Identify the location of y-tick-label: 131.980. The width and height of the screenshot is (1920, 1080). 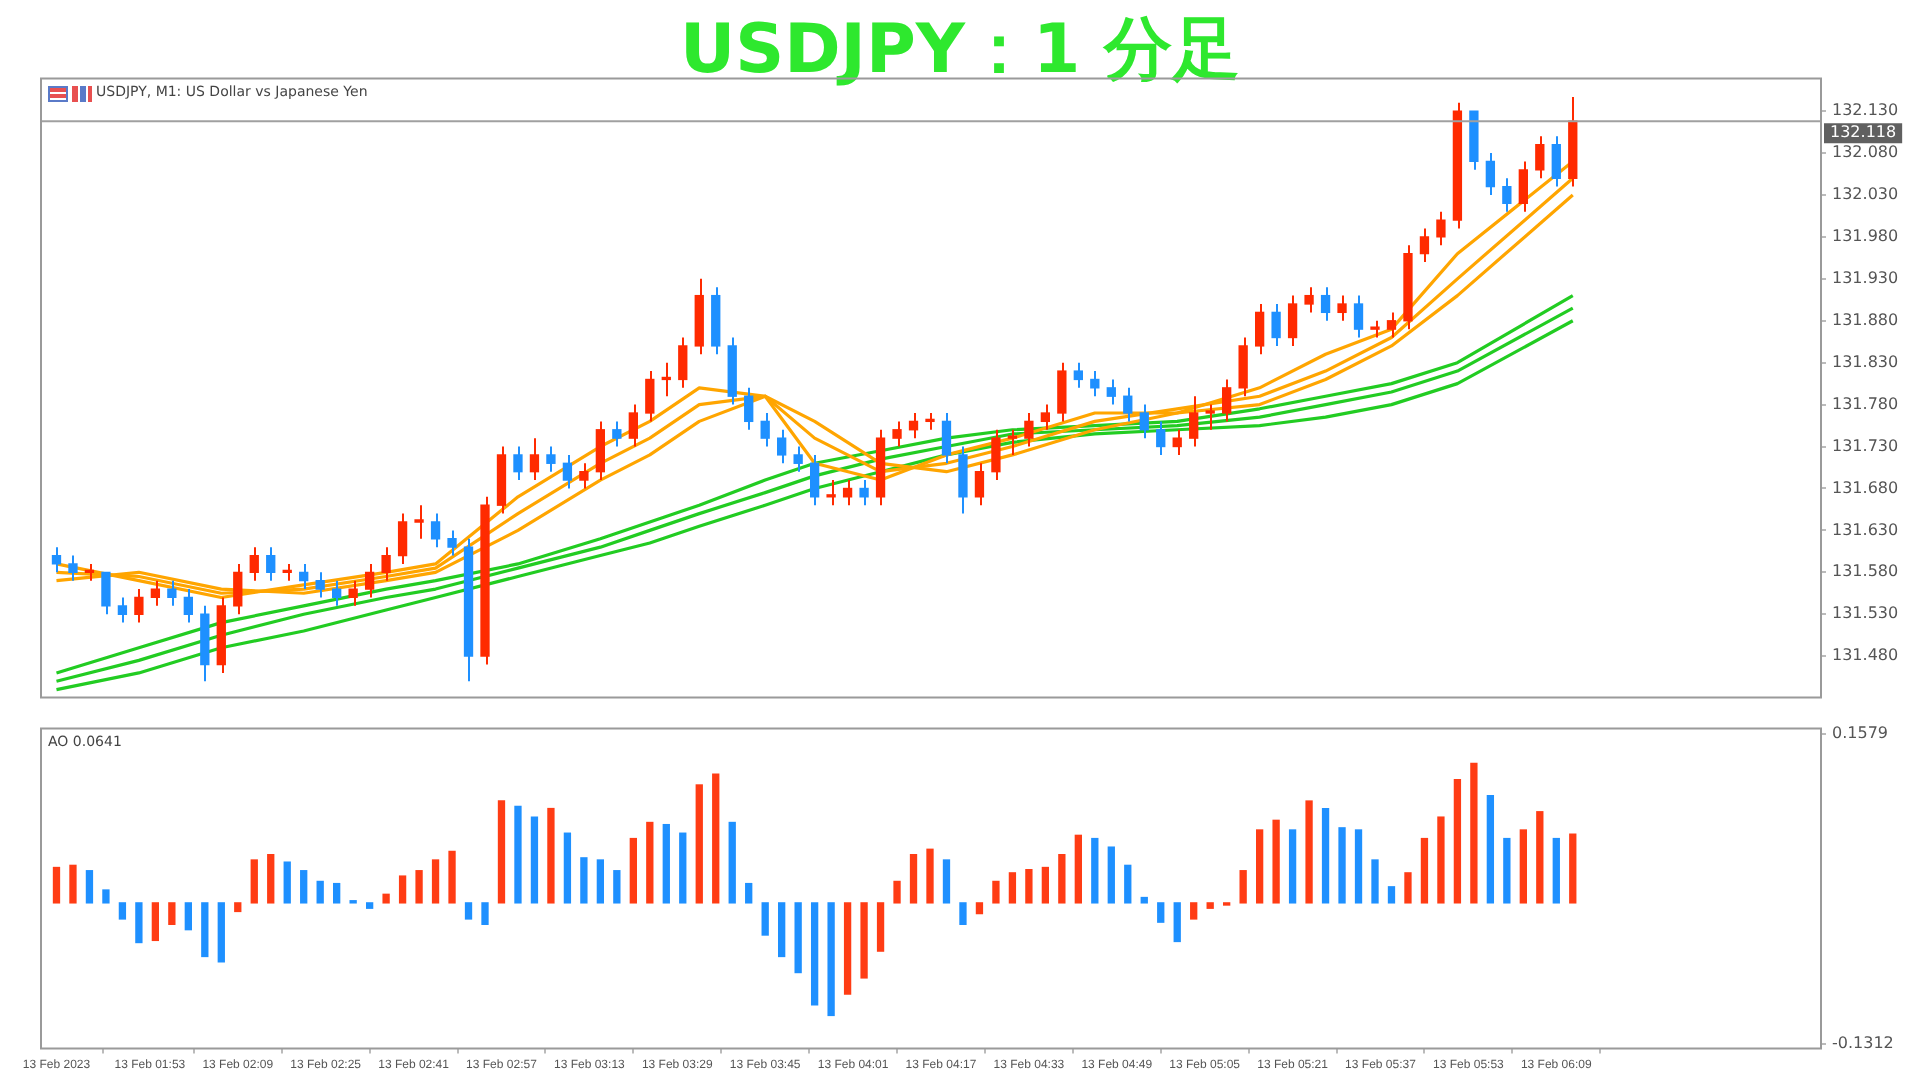
(1865, 236).